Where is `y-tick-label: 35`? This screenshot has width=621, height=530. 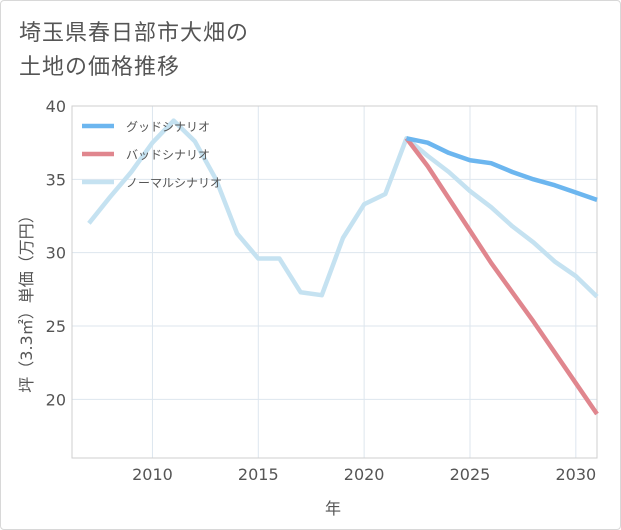
y-tick-label: 35 is located at coordinates (56, 179).